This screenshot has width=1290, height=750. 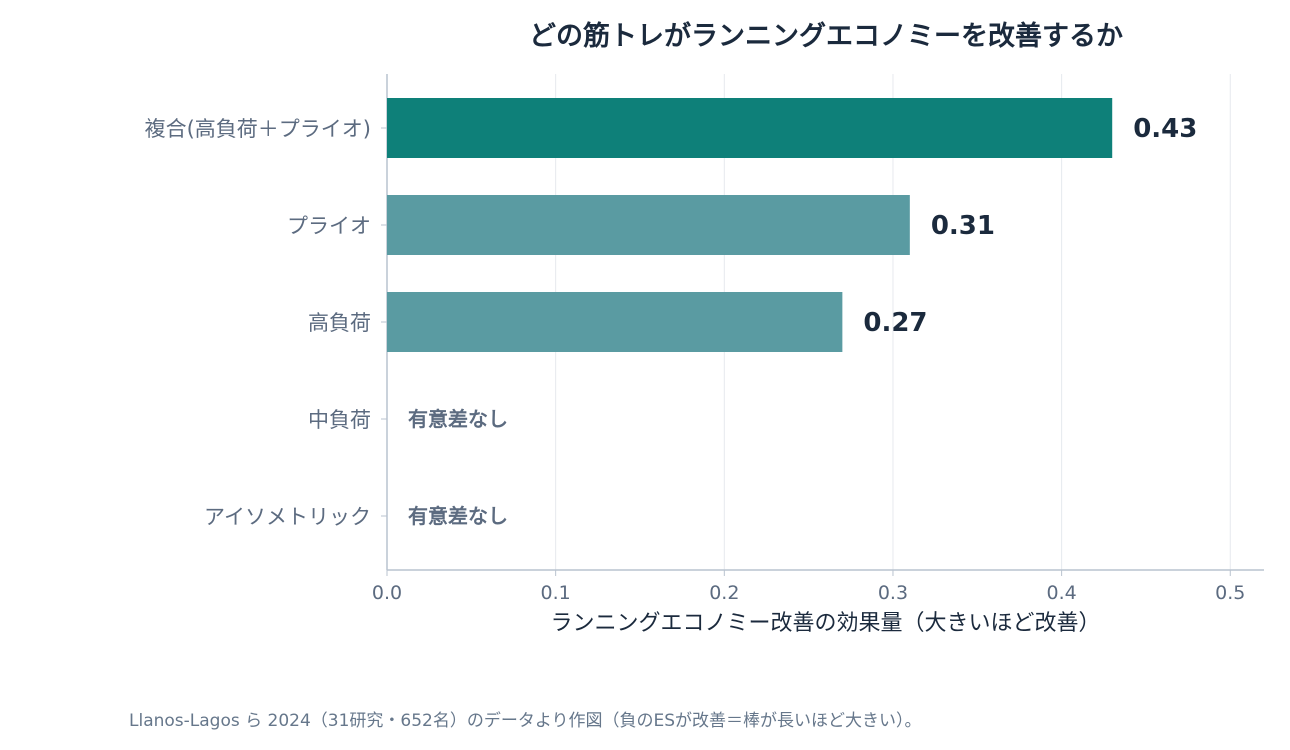 What do you see at coordinates (339, 323) in the screenshot?
I see `category-label: 高負荷` at bounding box center [339, 323].